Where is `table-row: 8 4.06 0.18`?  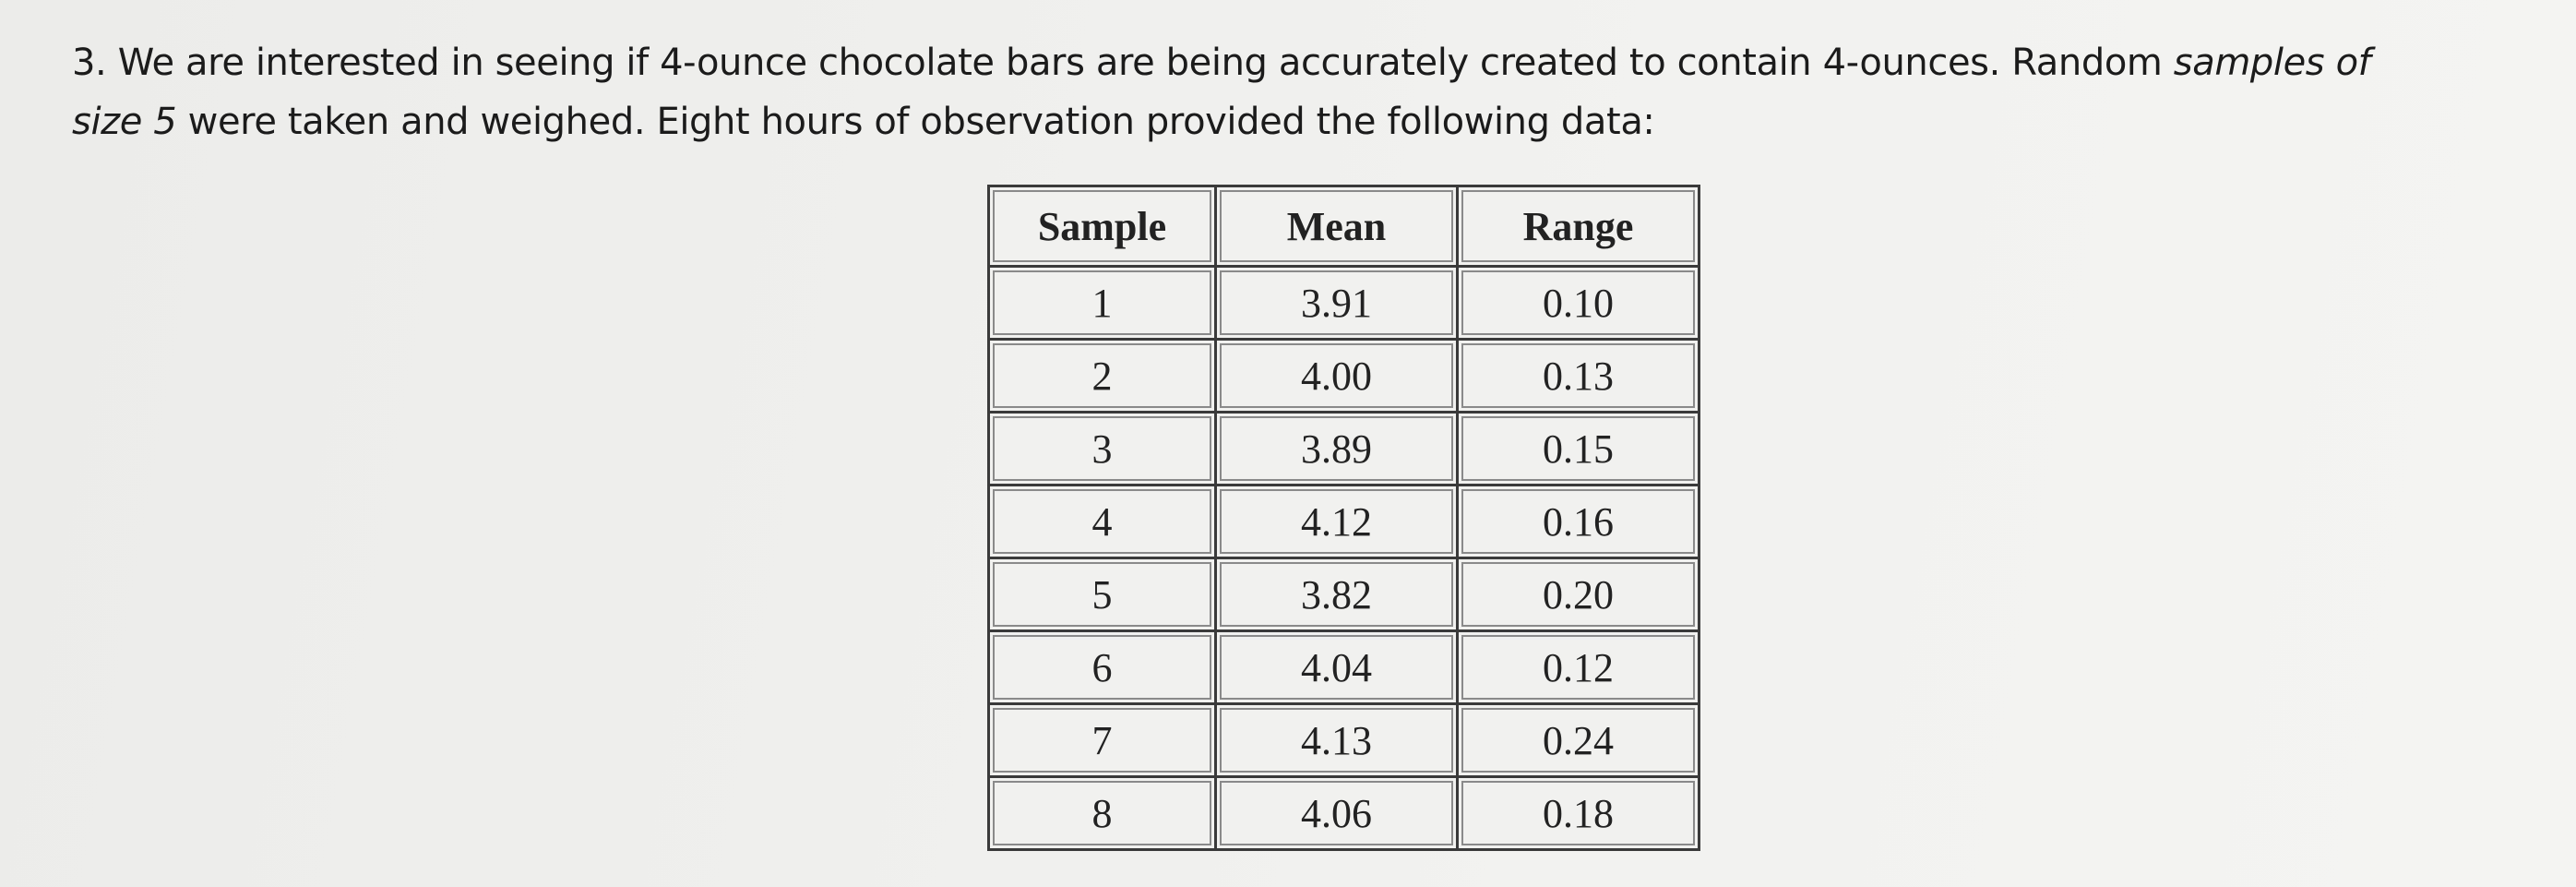
table-row: 8 4.06 0.18 is located at coordinates (1344, 813).